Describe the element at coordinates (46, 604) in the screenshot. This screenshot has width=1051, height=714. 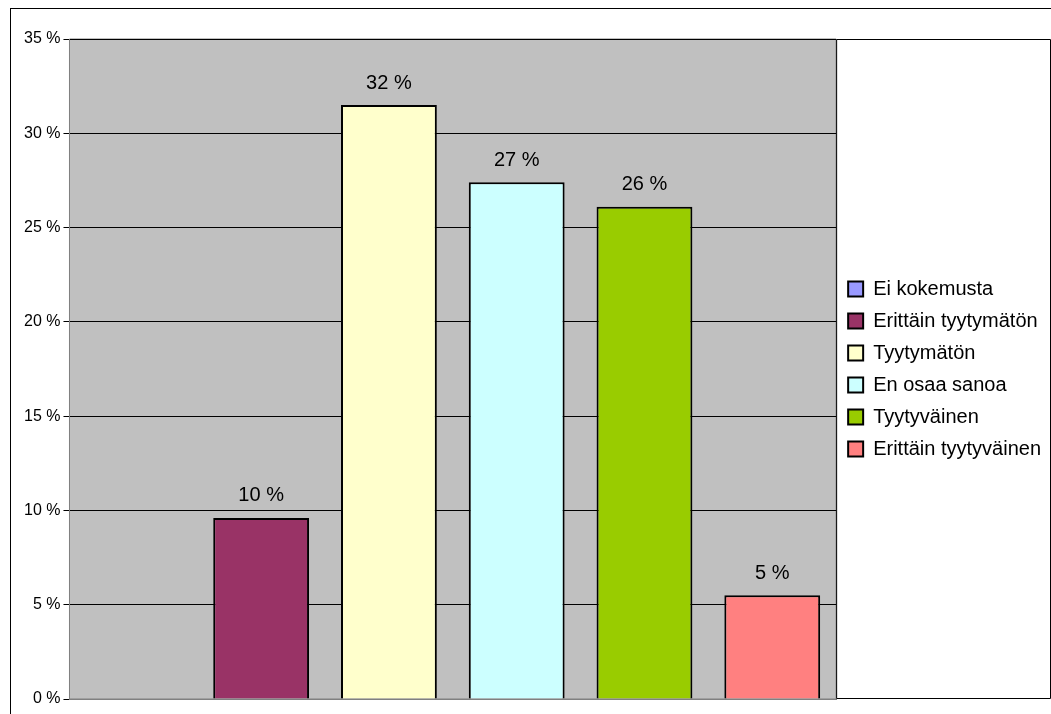
I see `y-tick-label: 5 %` at that location.